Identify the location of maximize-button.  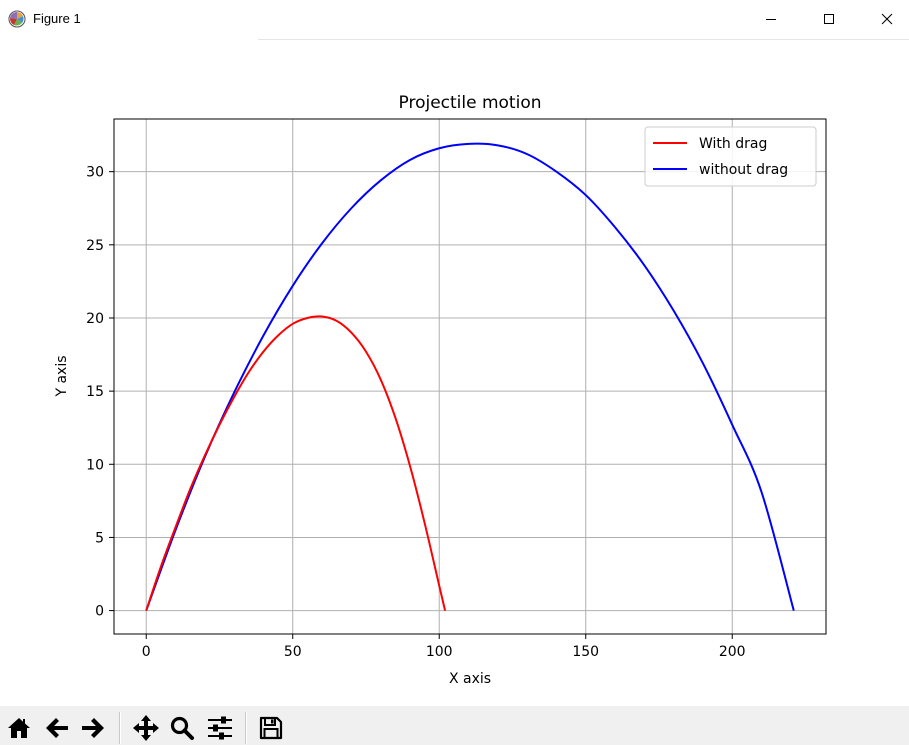
(829, 19).